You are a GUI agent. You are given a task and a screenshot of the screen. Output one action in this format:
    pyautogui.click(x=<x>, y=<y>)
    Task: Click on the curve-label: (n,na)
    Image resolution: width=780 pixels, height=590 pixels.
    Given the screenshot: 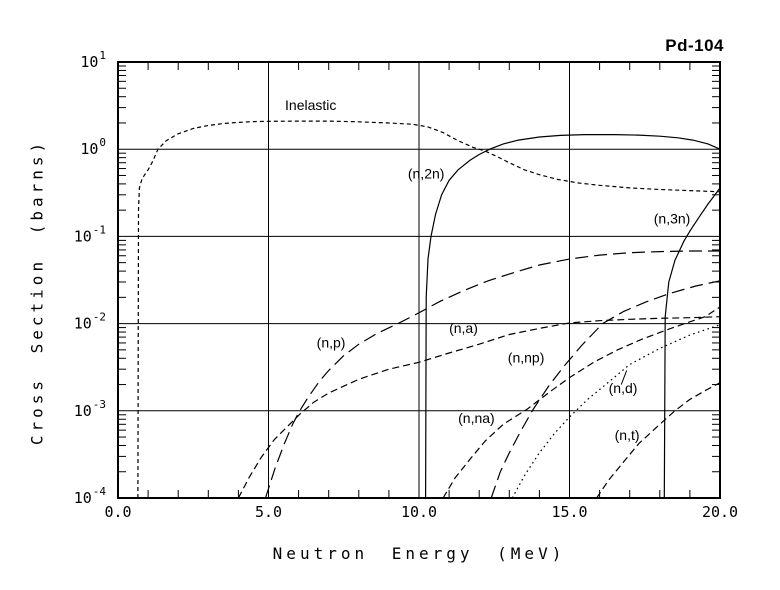 What is the action you would take?
    pyautogui.click(x=476, y=418)
    